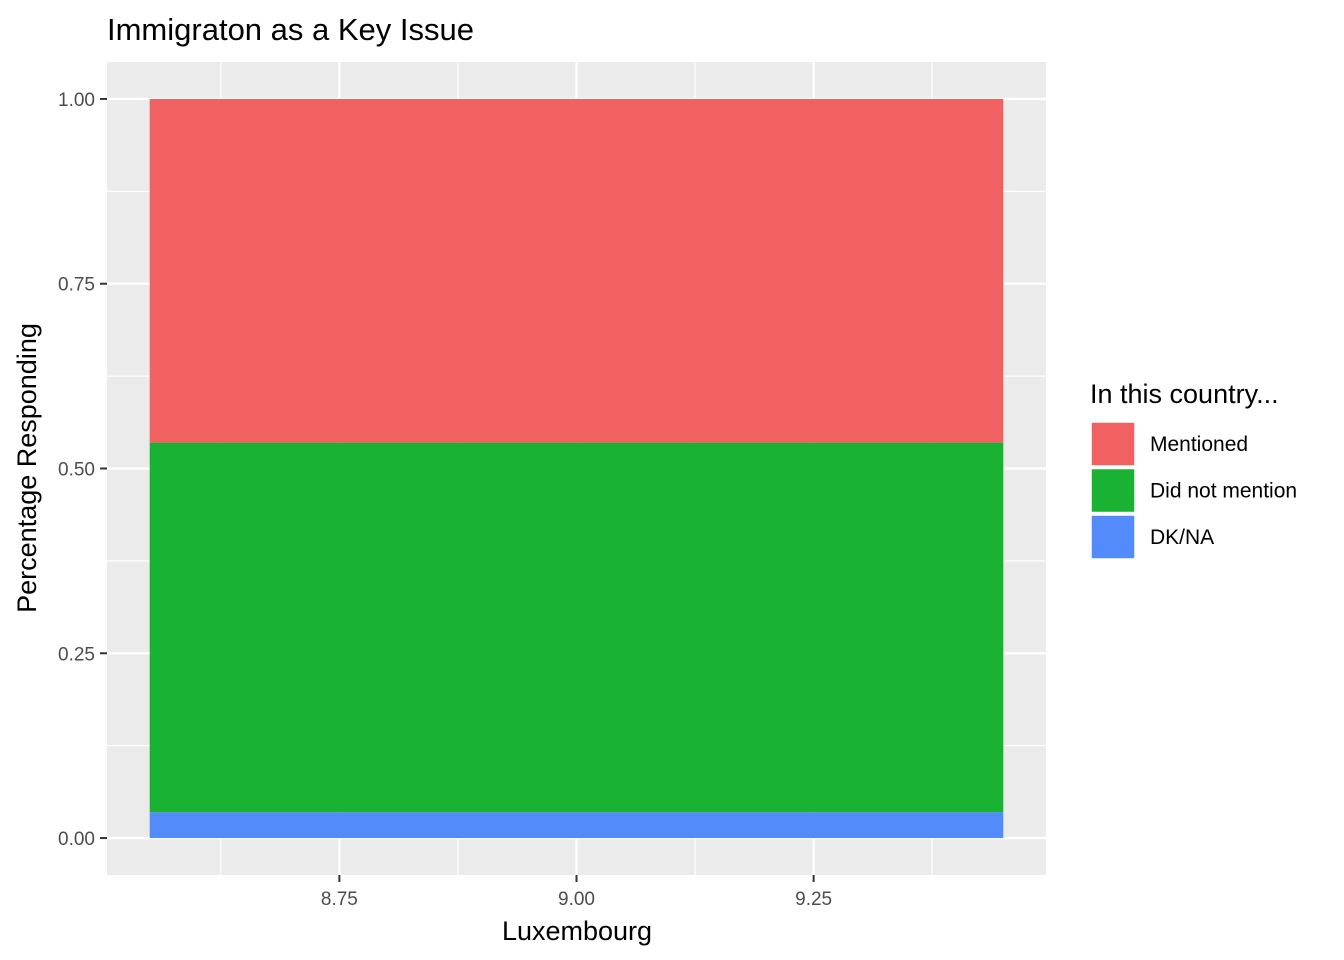 The width and height of the screenshot is (1344, 960). What do you see at coordinates (76, 285) in the screenshot?
I see `y-tick-label: 0.75` at bounding box center [76, 285].